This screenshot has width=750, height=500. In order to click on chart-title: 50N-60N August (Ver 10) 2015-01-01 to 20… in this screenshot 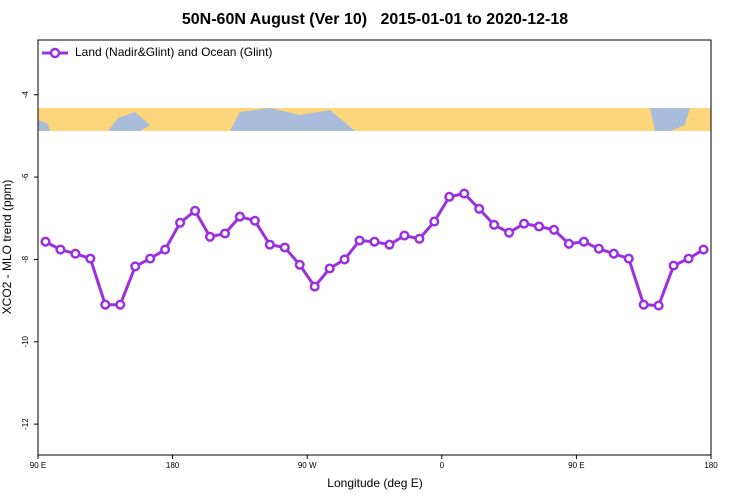, I will do `click(375, 19)`.